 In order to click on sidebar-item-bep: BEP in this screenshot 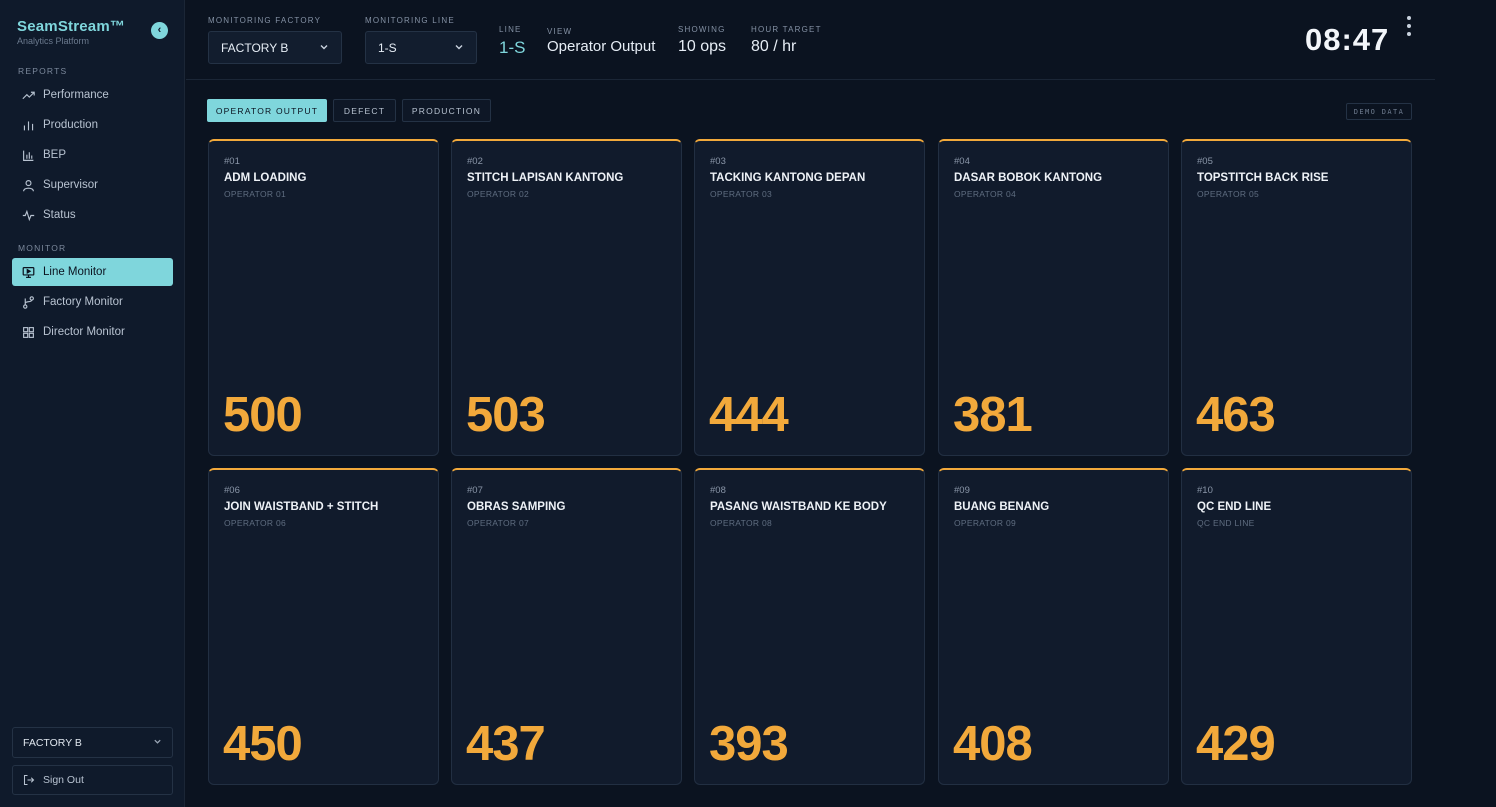, I will do `click(92, 155)`.